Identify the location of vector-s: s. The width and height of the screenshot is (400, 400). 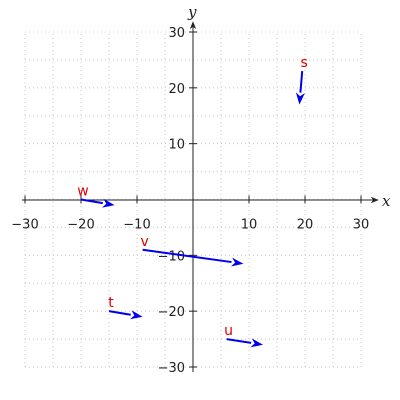
(301, 80).